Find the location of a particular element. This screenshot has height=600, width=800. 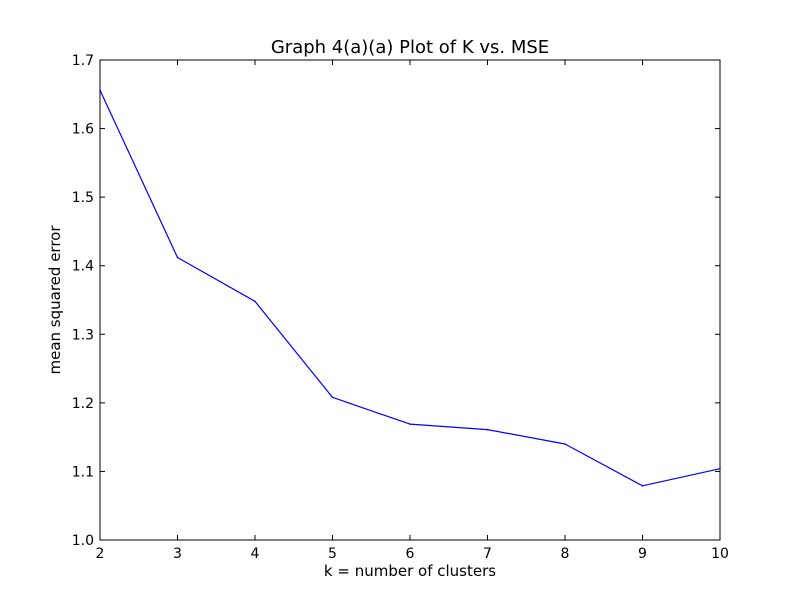

x-tick-label: 4 is located at coordinates (255, 554).